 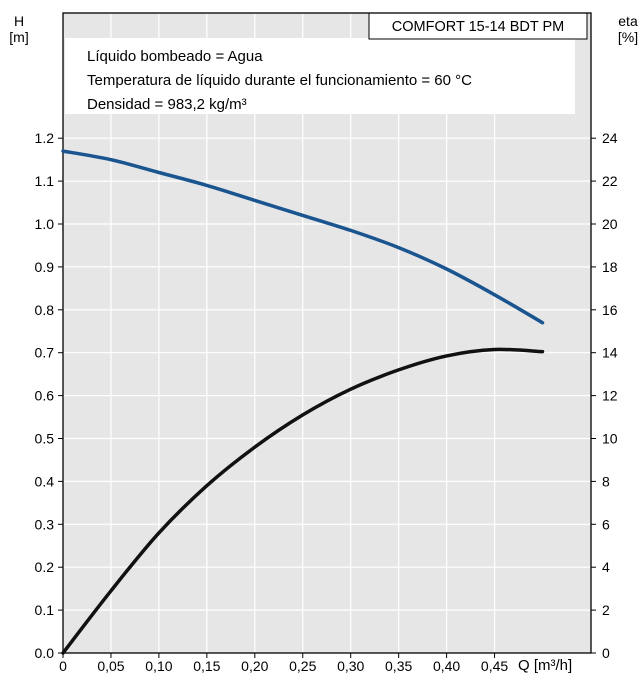 What do you see at coordinates (45, 181) in the screenshot?
I see `y-left-tick-label: 1.1` at bounding box center [45, 181].